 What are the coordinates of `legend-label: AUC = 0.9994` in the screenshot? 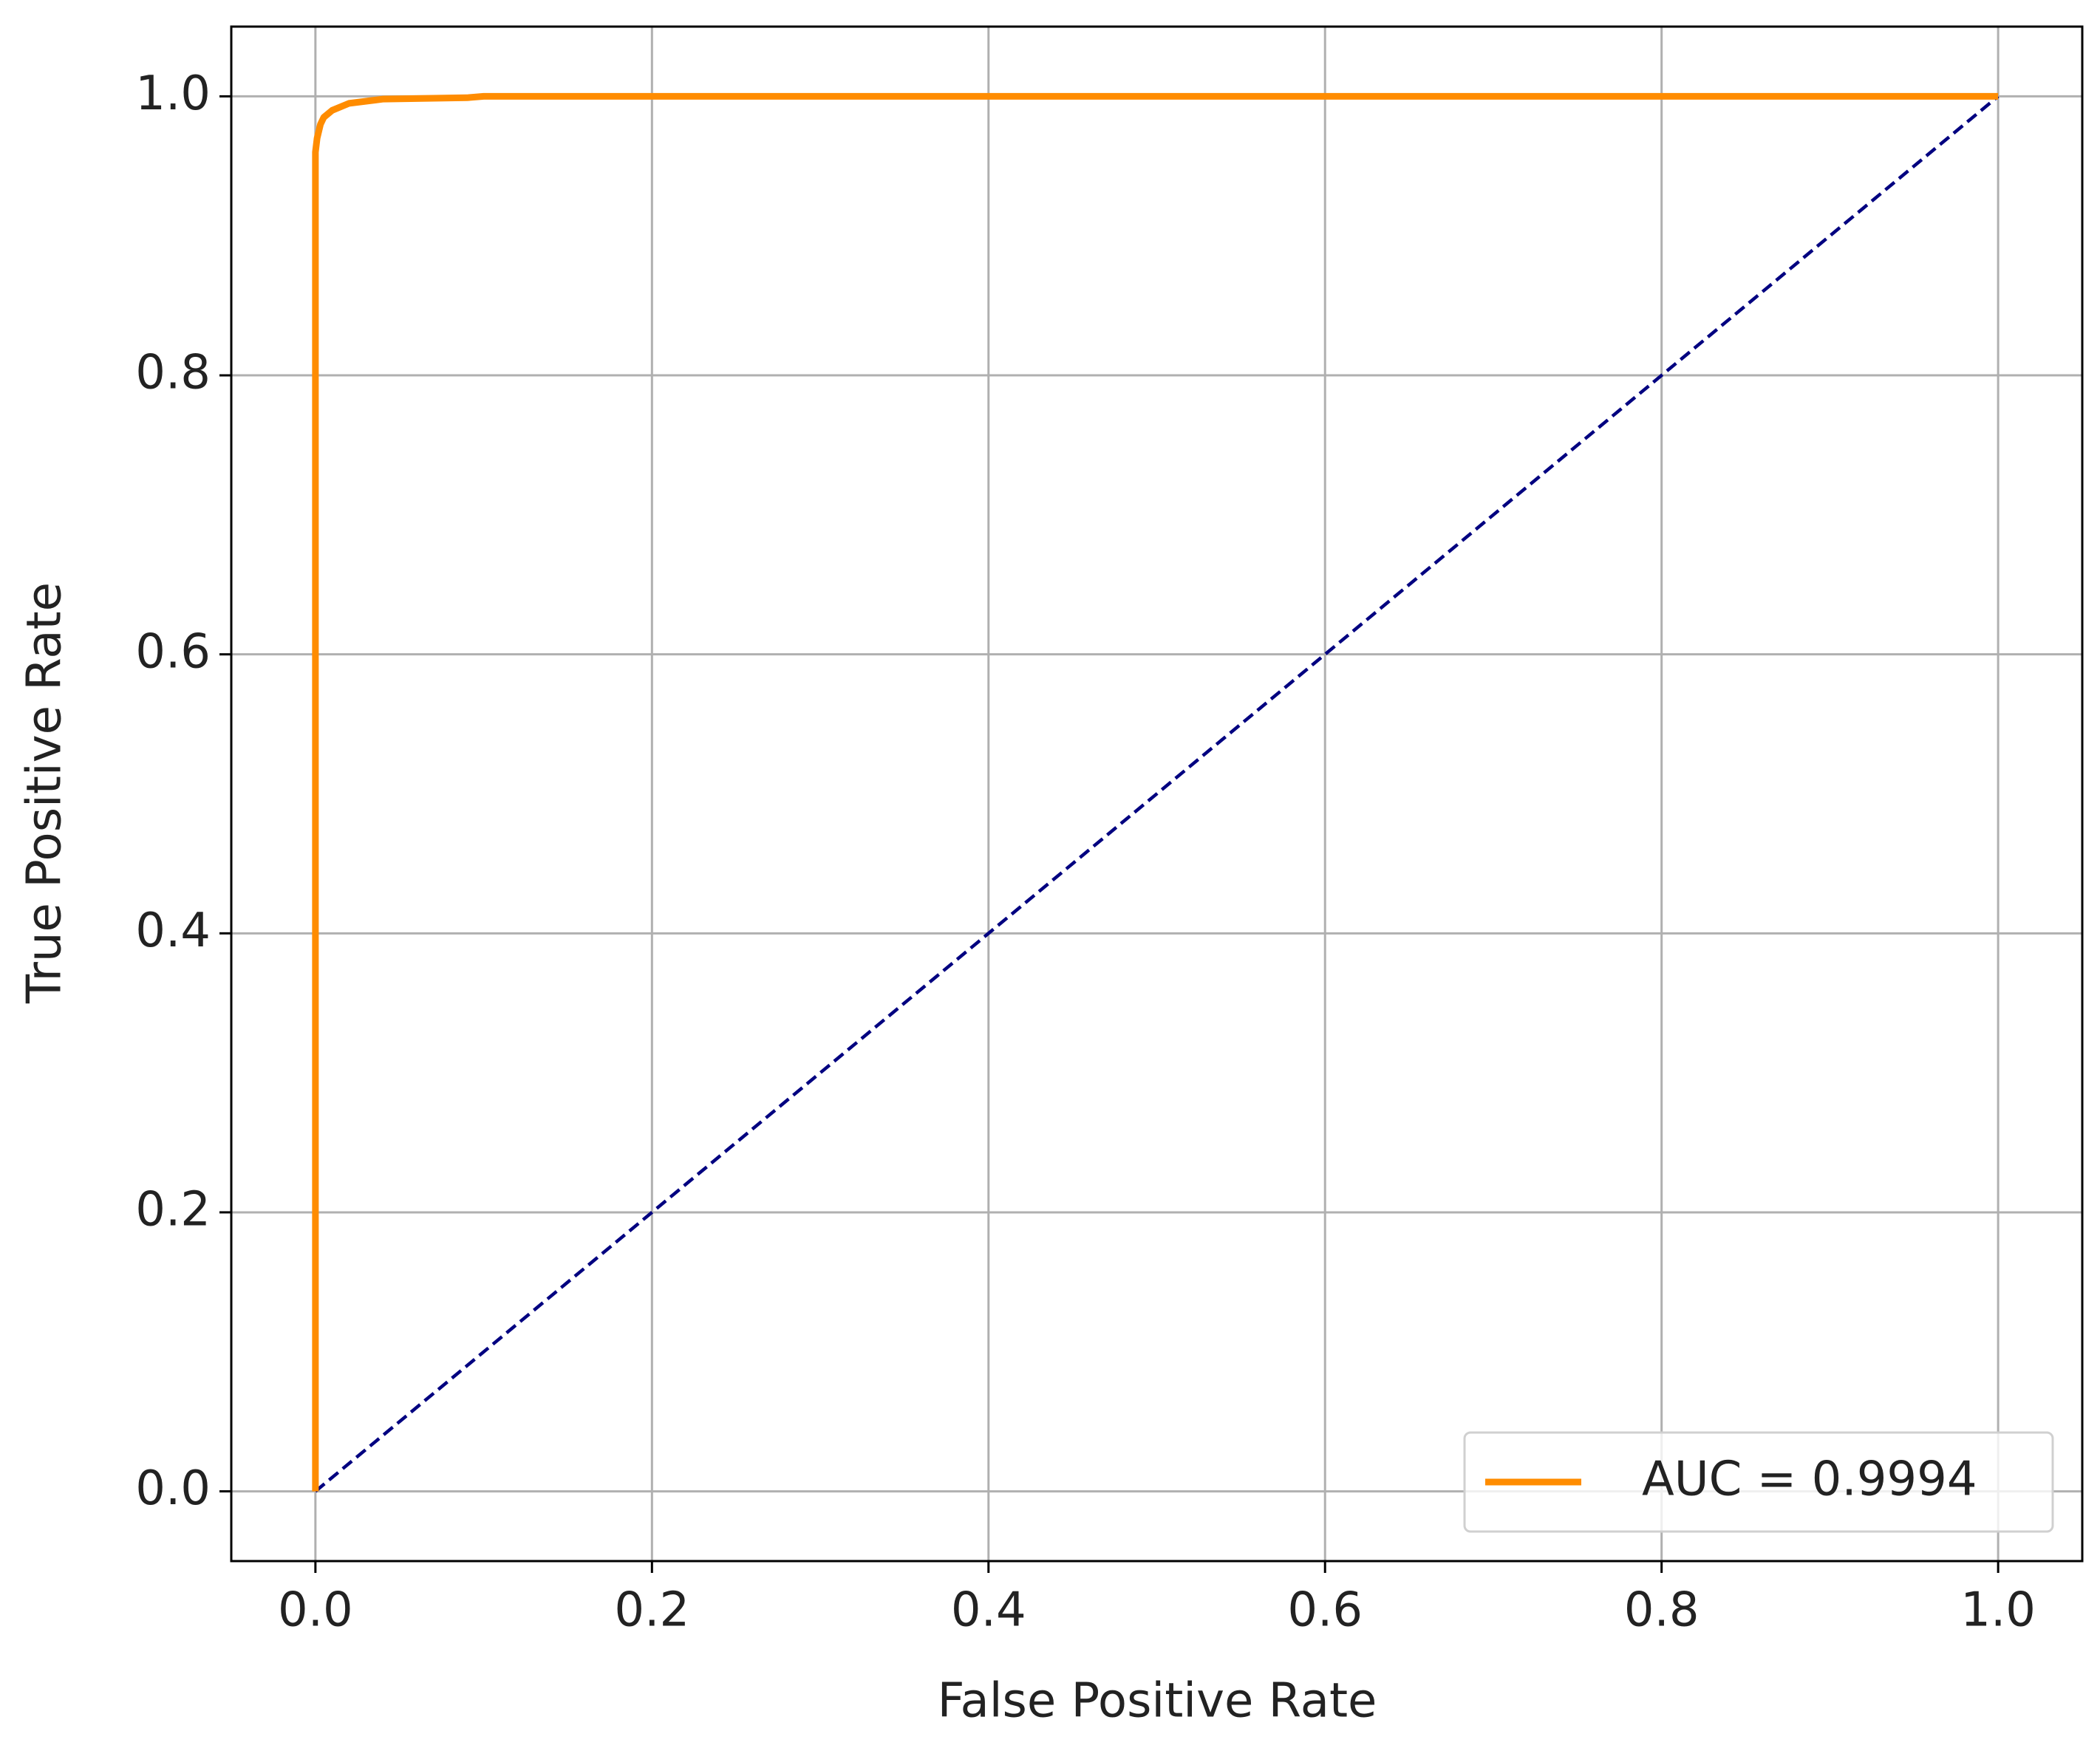 It's located at (1809, 1479).